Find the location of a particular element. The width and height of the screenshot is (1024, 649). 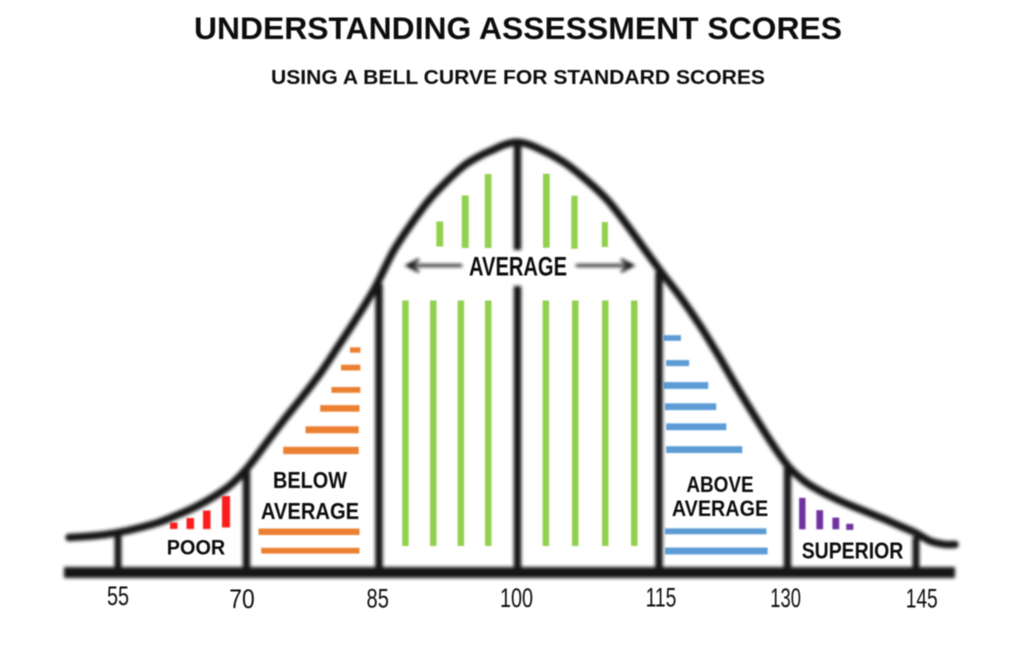

svg-text: 145 is located at coordinates (922, 599).